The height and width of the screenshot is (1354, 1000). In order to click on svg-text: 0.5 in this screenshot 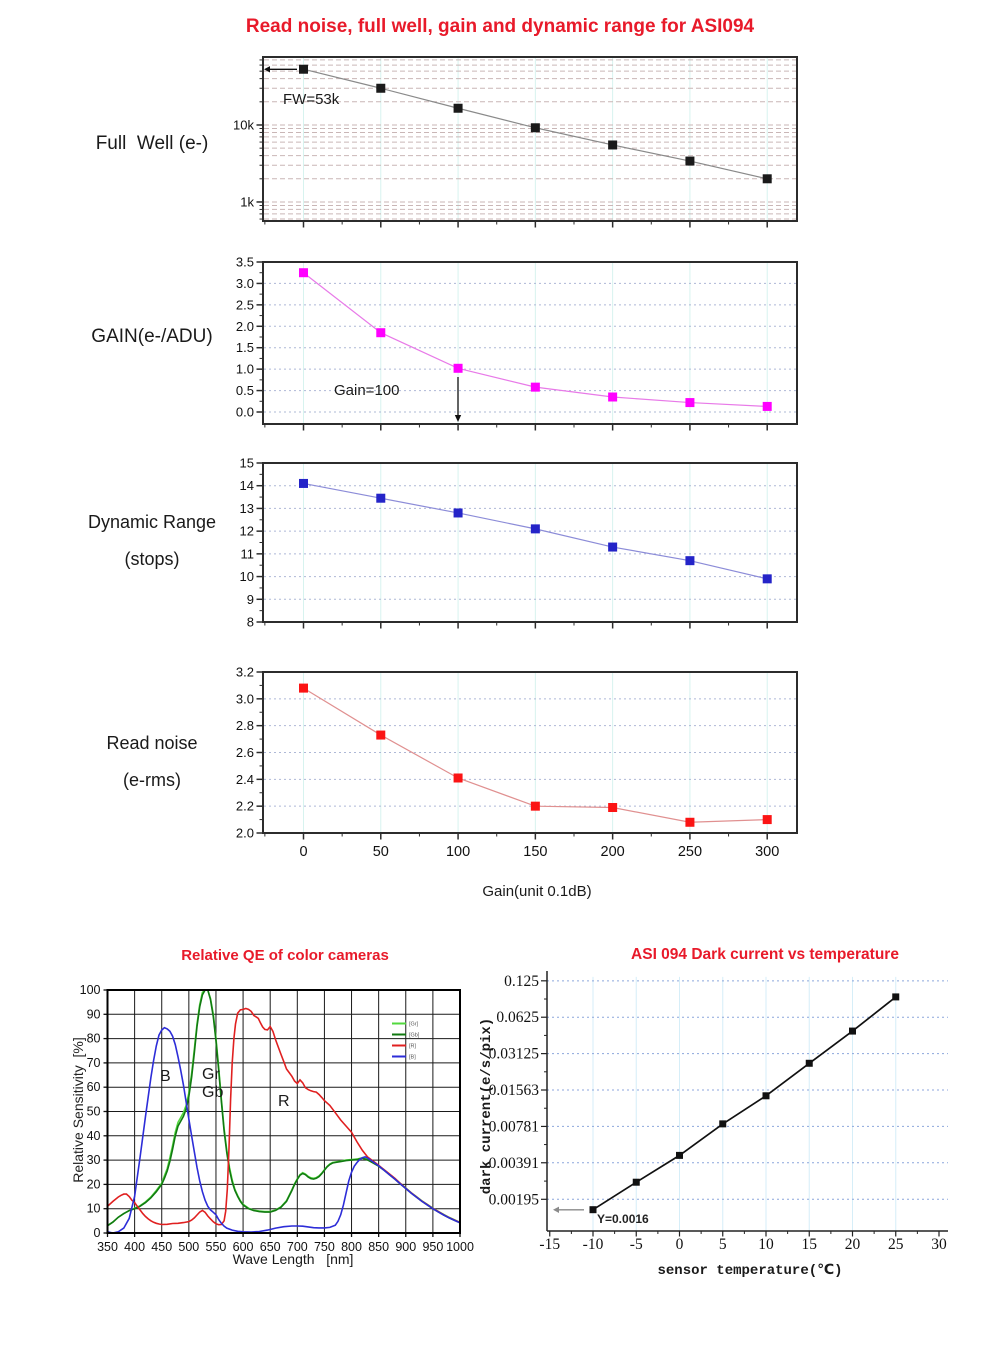, I will do `click(245, 390)`.